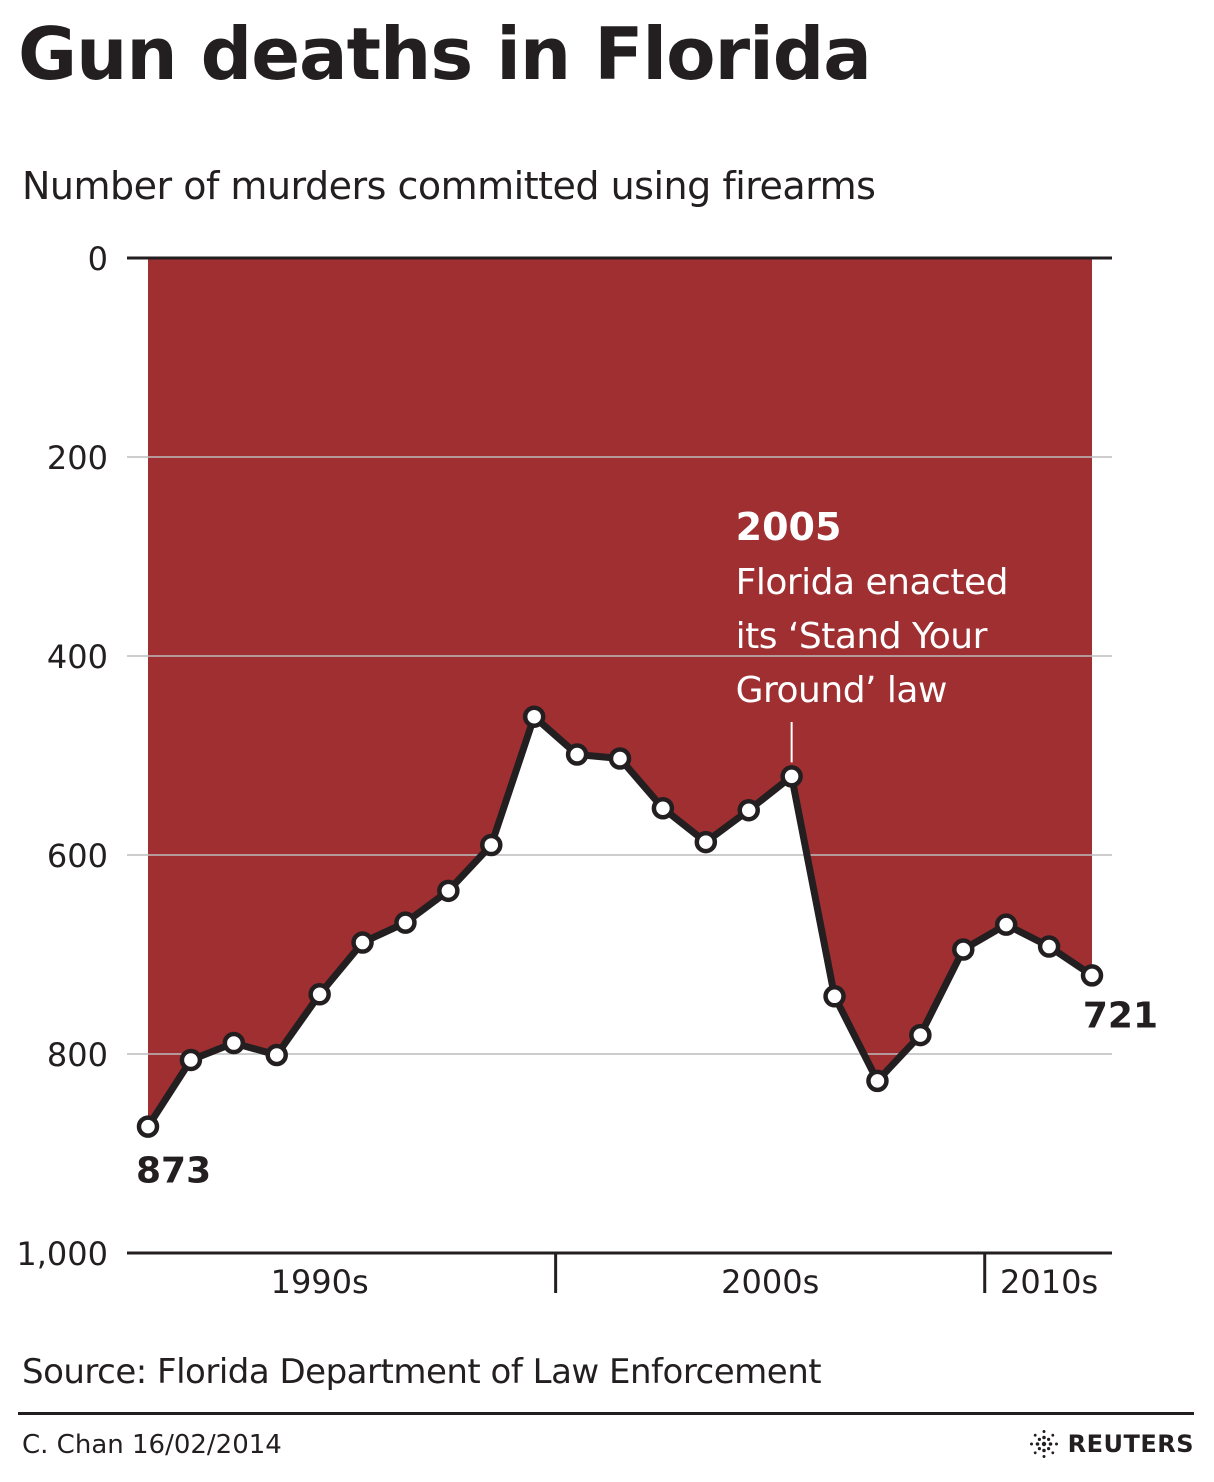 The width and height of the screenshot is (1214, 1482). I want to click on y-tick-label: 600, so click(77, 856).